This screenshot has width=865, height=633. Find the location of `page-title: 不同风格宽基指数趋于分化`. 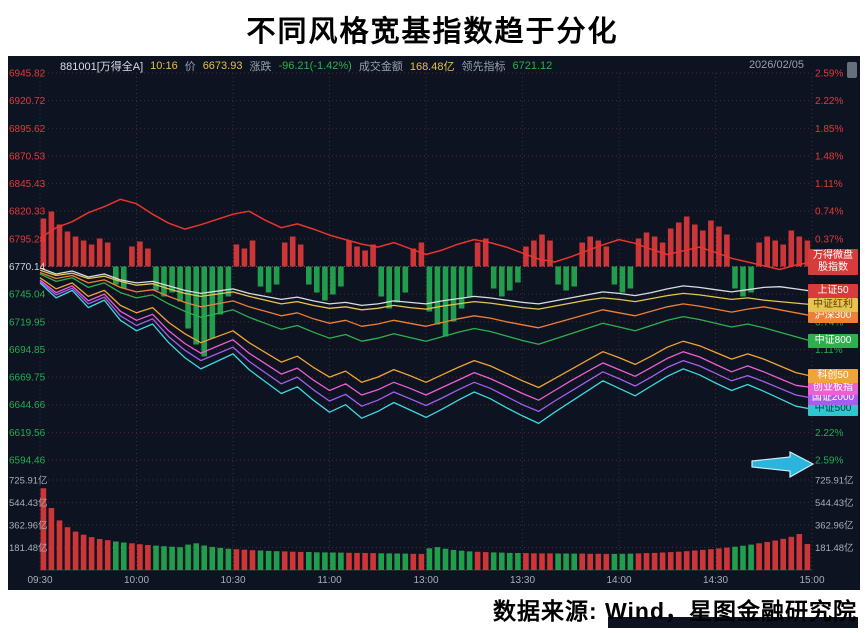

page-title: 不同风格宽基指数趋于分化 is located at coordinates (432, 32).